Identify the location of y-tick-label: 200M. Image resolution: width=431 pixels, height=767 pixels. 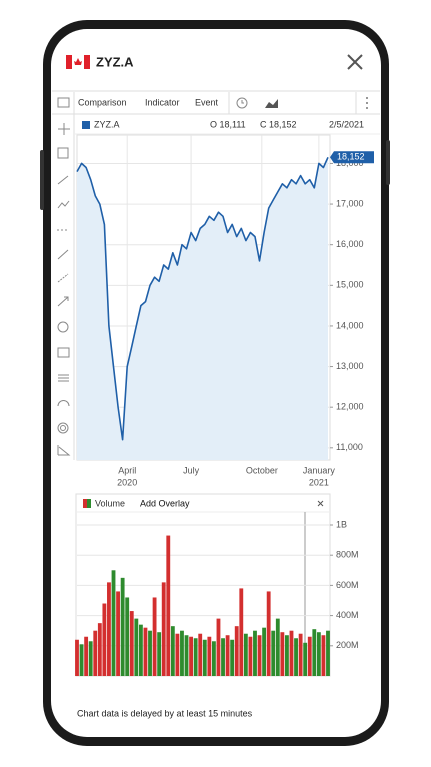
(347, 645).